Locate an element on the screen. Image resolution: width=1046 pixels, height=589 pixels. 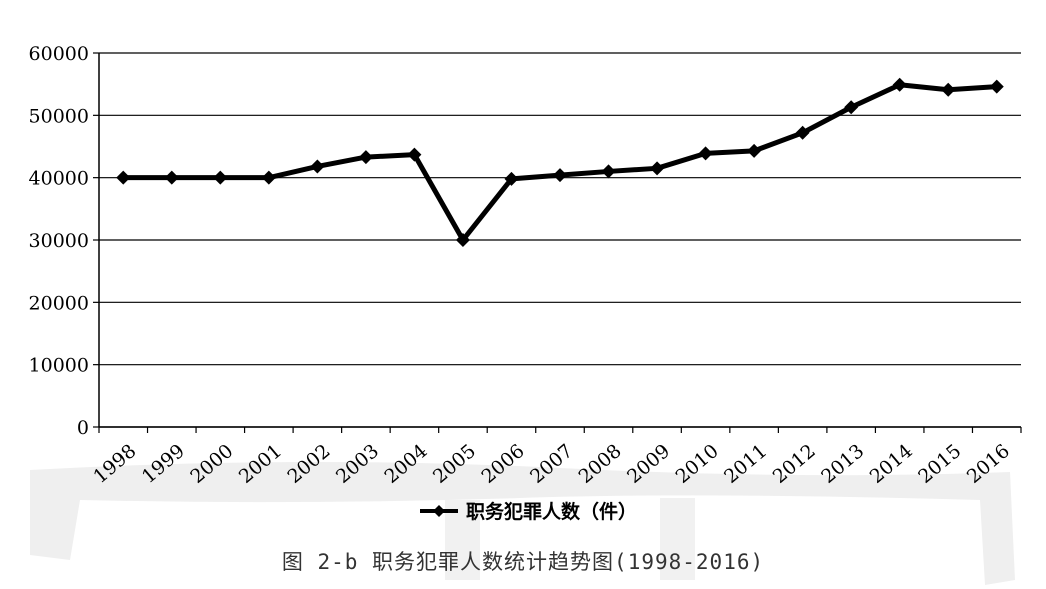
x-tick-label: 2003 is located at coordinates (357, 464).